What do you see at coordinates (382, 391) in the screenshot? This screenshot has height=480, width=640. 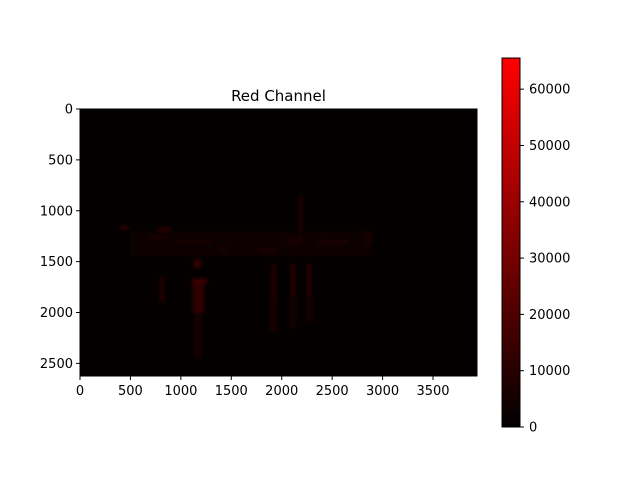 I see `x-tick-label: 3000` at bounding box center [382, 391].